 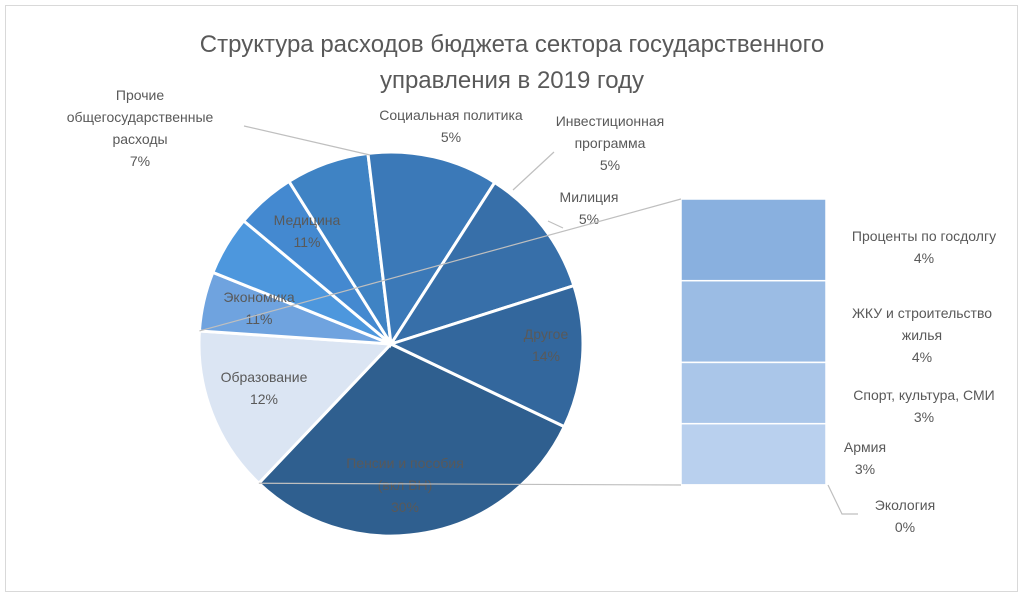 I want to click on bar-segment-label: Экология 0%, so click(x=905, y=516).